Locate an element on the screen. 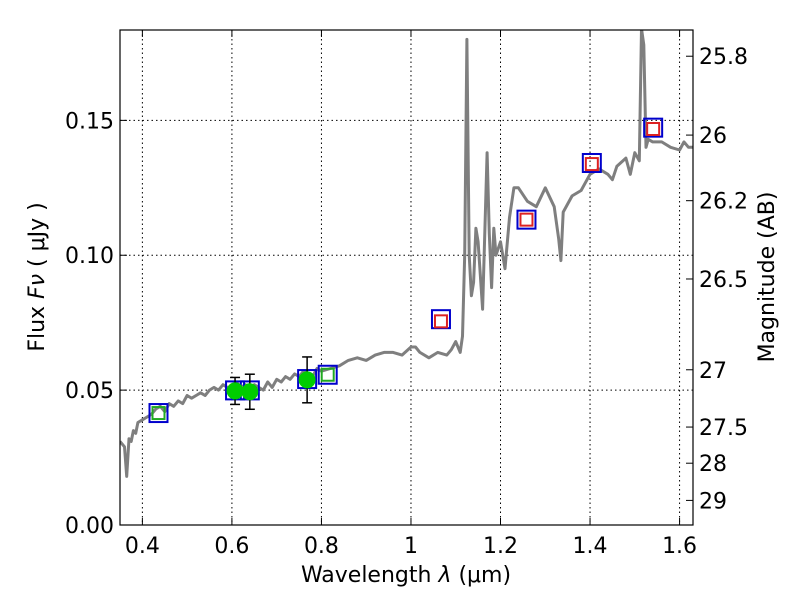 Image resolution: width=800 pixels, height=600 pixels. y2-tick-label: 26.5 is located at coordinates (723, 280).